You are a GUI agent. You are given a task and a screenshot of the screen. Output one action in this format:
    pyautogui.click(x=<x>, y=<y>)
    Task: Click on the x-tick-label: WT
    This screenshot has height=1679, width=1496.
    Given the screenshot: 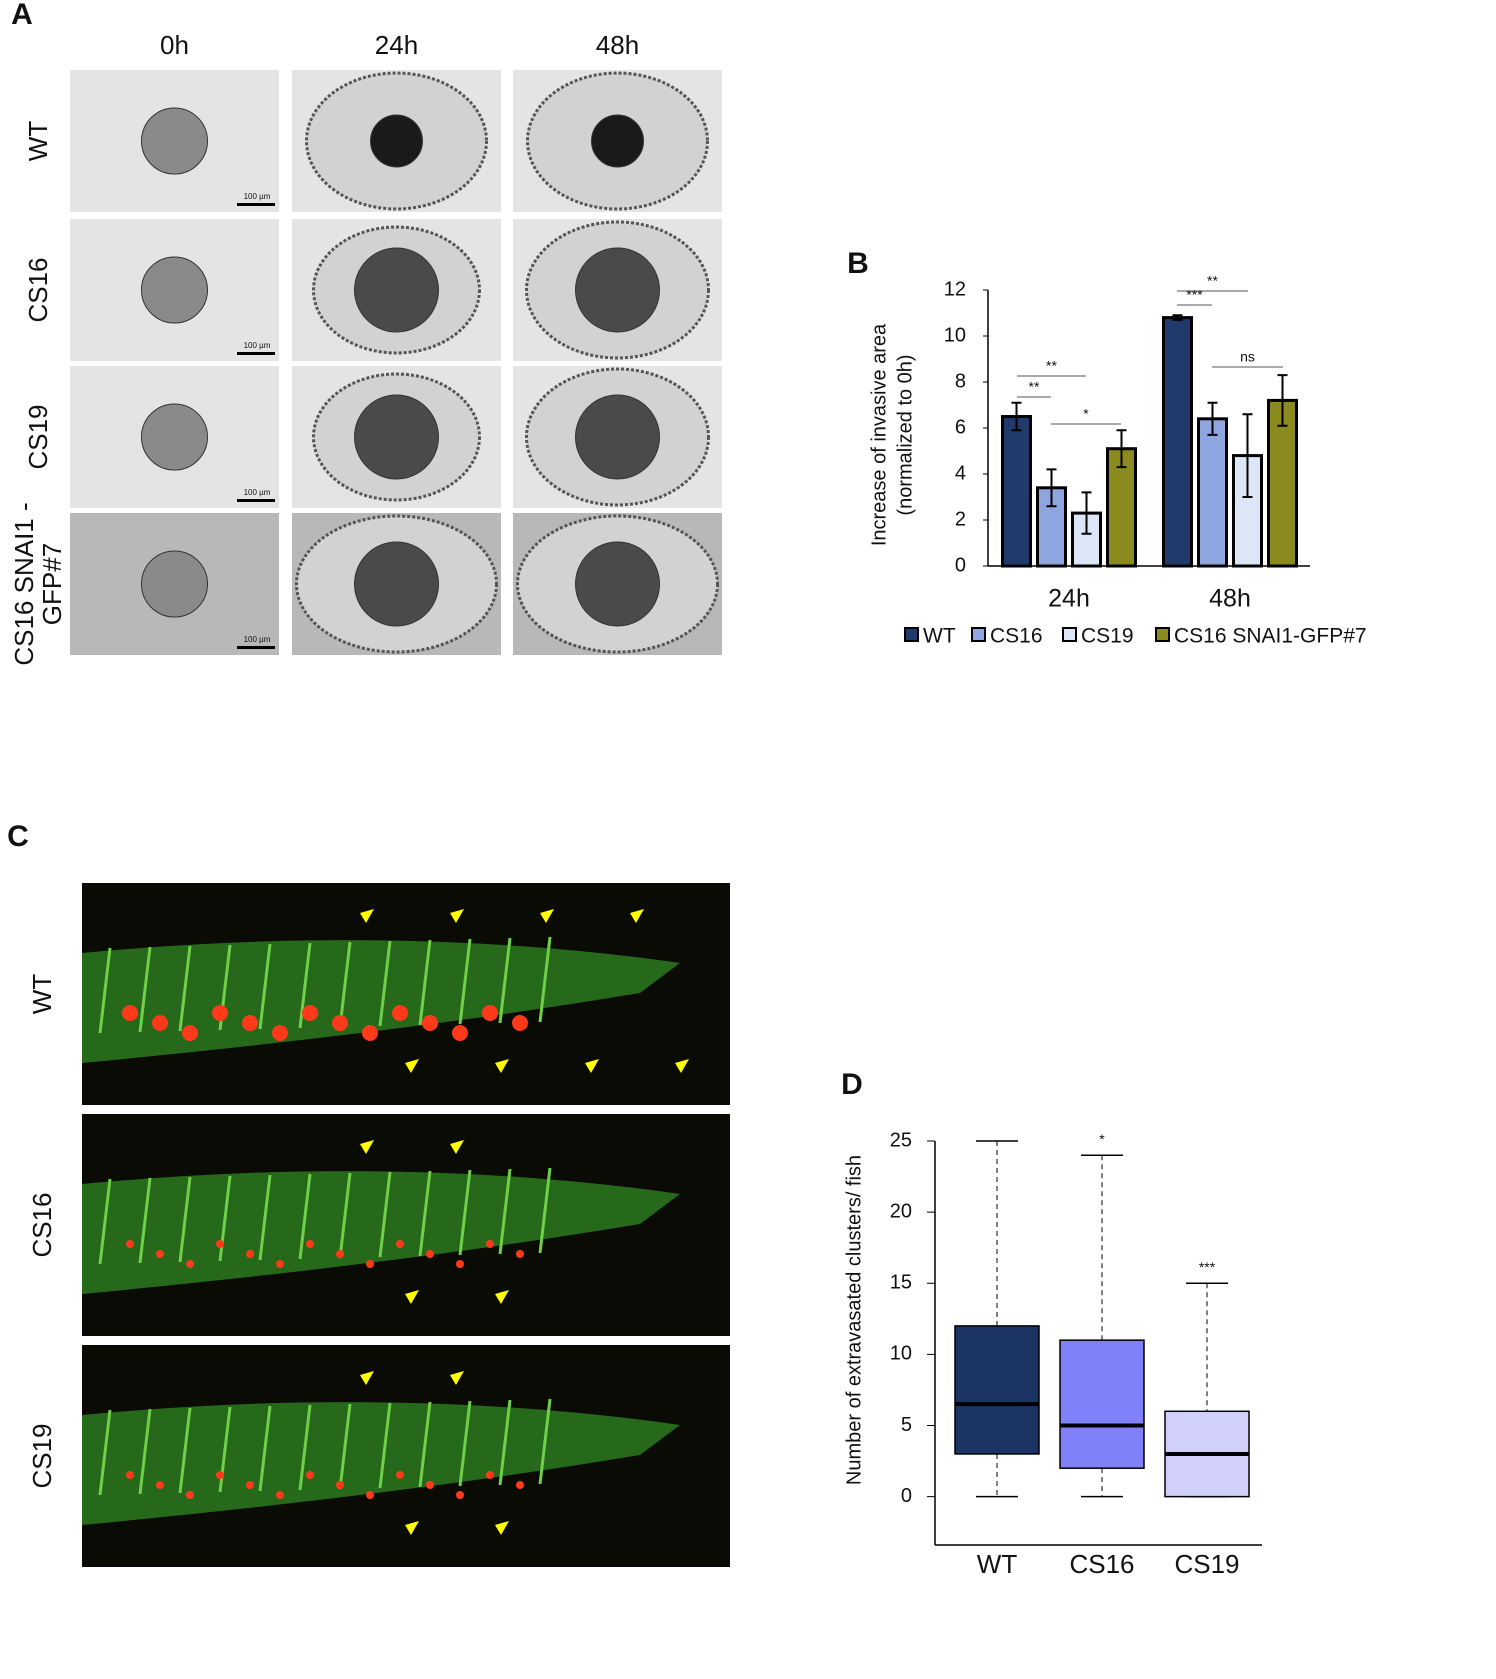 What is the action you would take?
    pyautogui.click(x=997, y=1564)
    